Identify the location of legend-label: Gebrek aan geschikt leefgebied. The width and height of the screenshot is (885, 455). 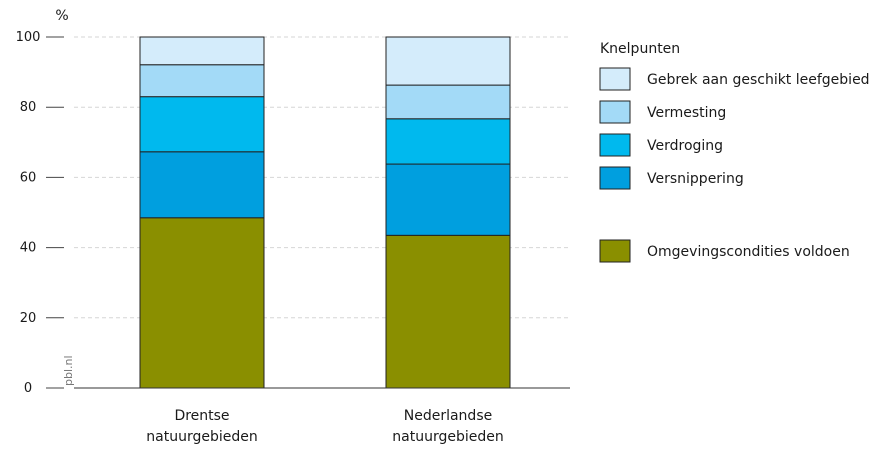
(758, 80).